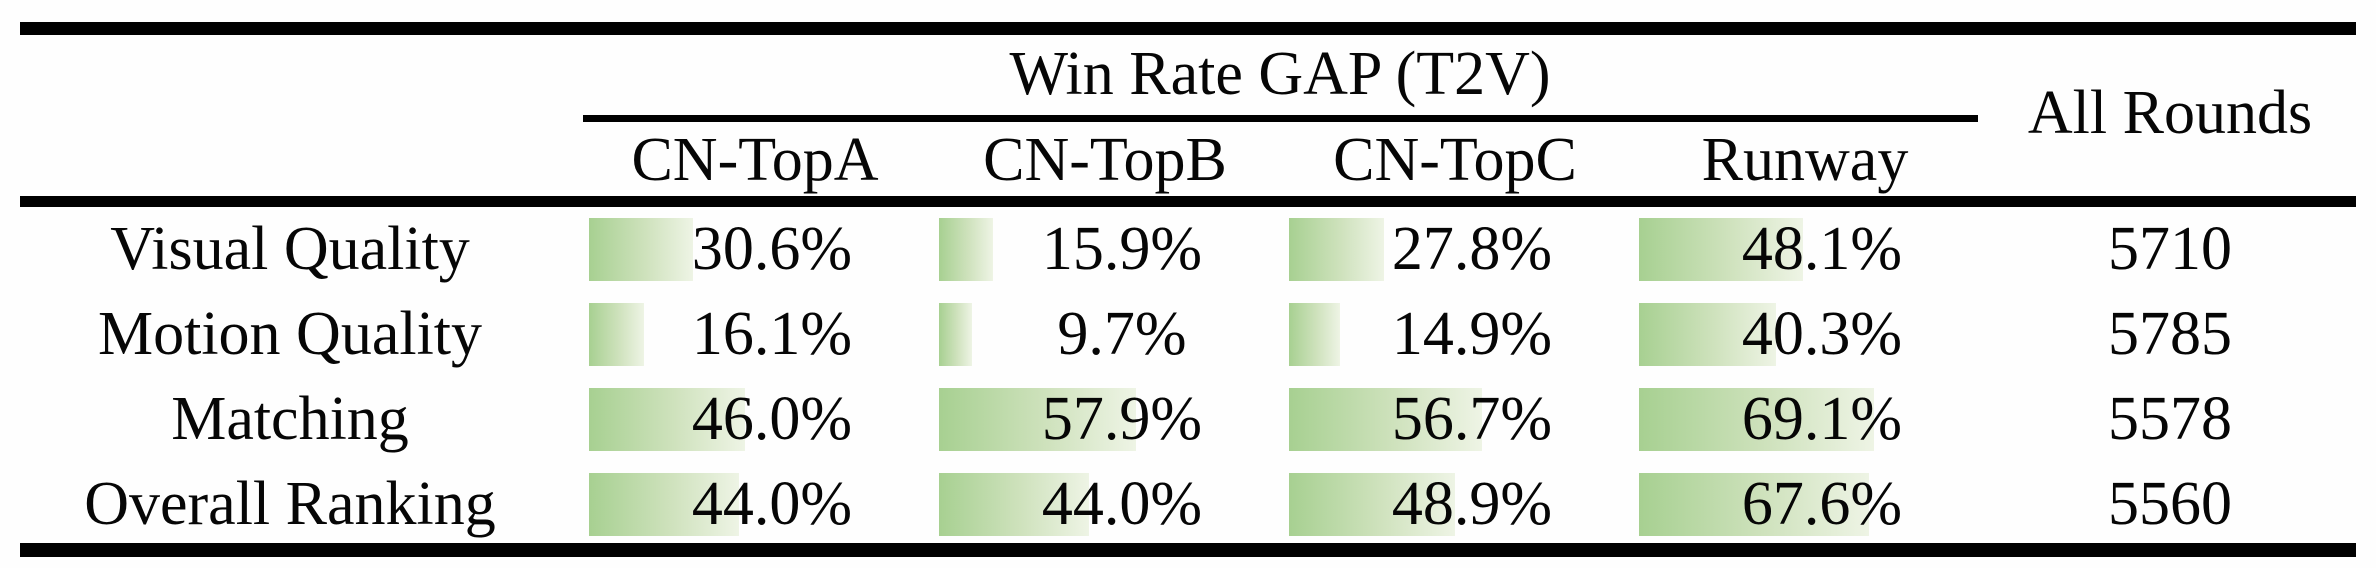 The height and width of the screenshot is (568, 2376). I want to click on row-label-visual-quality: Visual Quality, so click(290, 249).